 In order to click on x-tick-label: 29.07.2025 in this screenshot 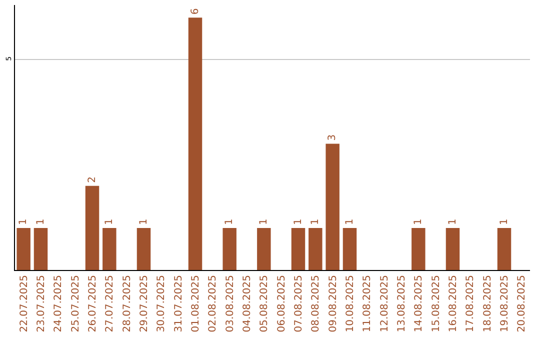, I will do `click(144, 303)`.